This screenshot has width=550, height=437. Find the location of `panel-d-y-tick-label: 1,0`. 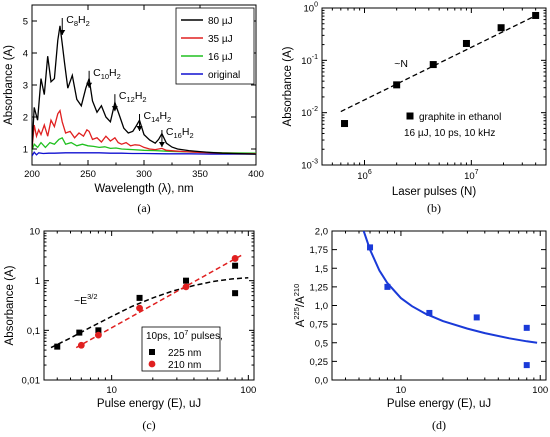

panel-d-y-tick-label: 1,0 is located at coordinates (321, 306).